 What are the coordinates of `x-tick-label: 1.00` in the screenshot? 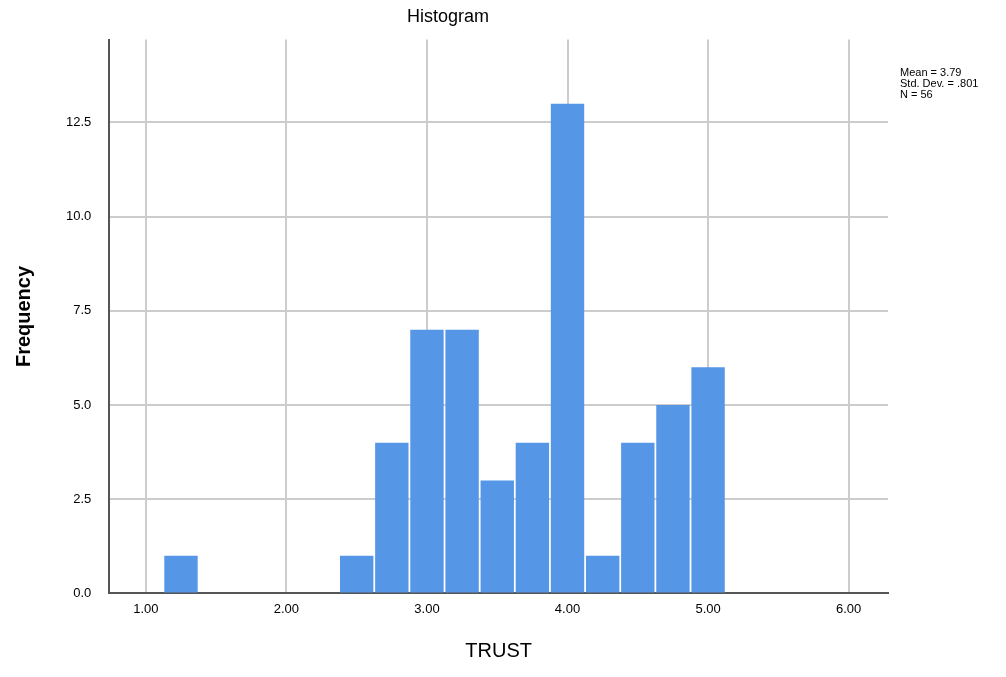 It's located at (146, 608).